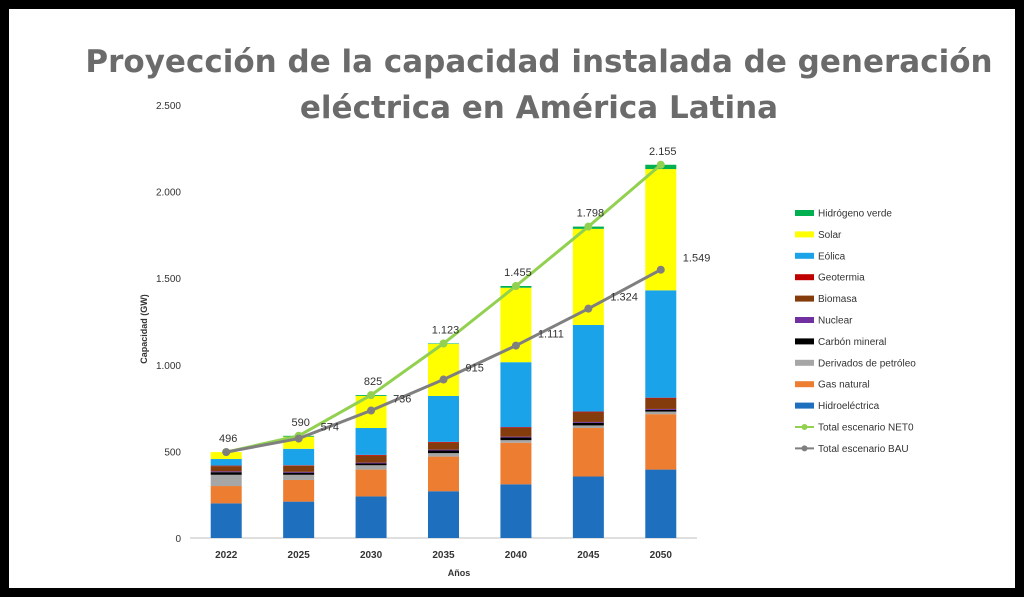  What do you see at coordinates (624, 298) in the screenshot?
I see `data-label: 1.324` at bounding box center [624, 298].